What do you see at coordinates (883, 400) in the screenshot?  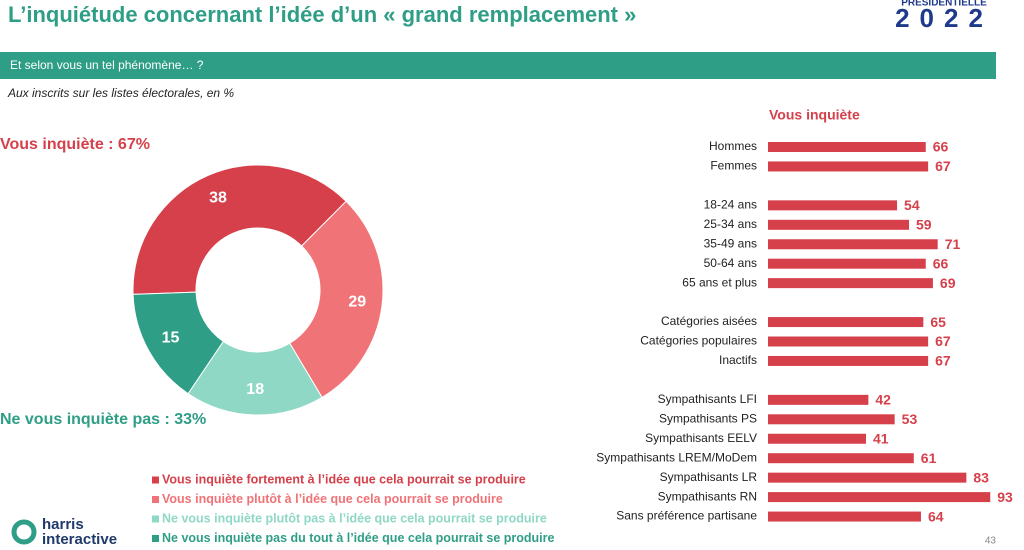 I see `value-label: 42` at bounding box center [883, 400].